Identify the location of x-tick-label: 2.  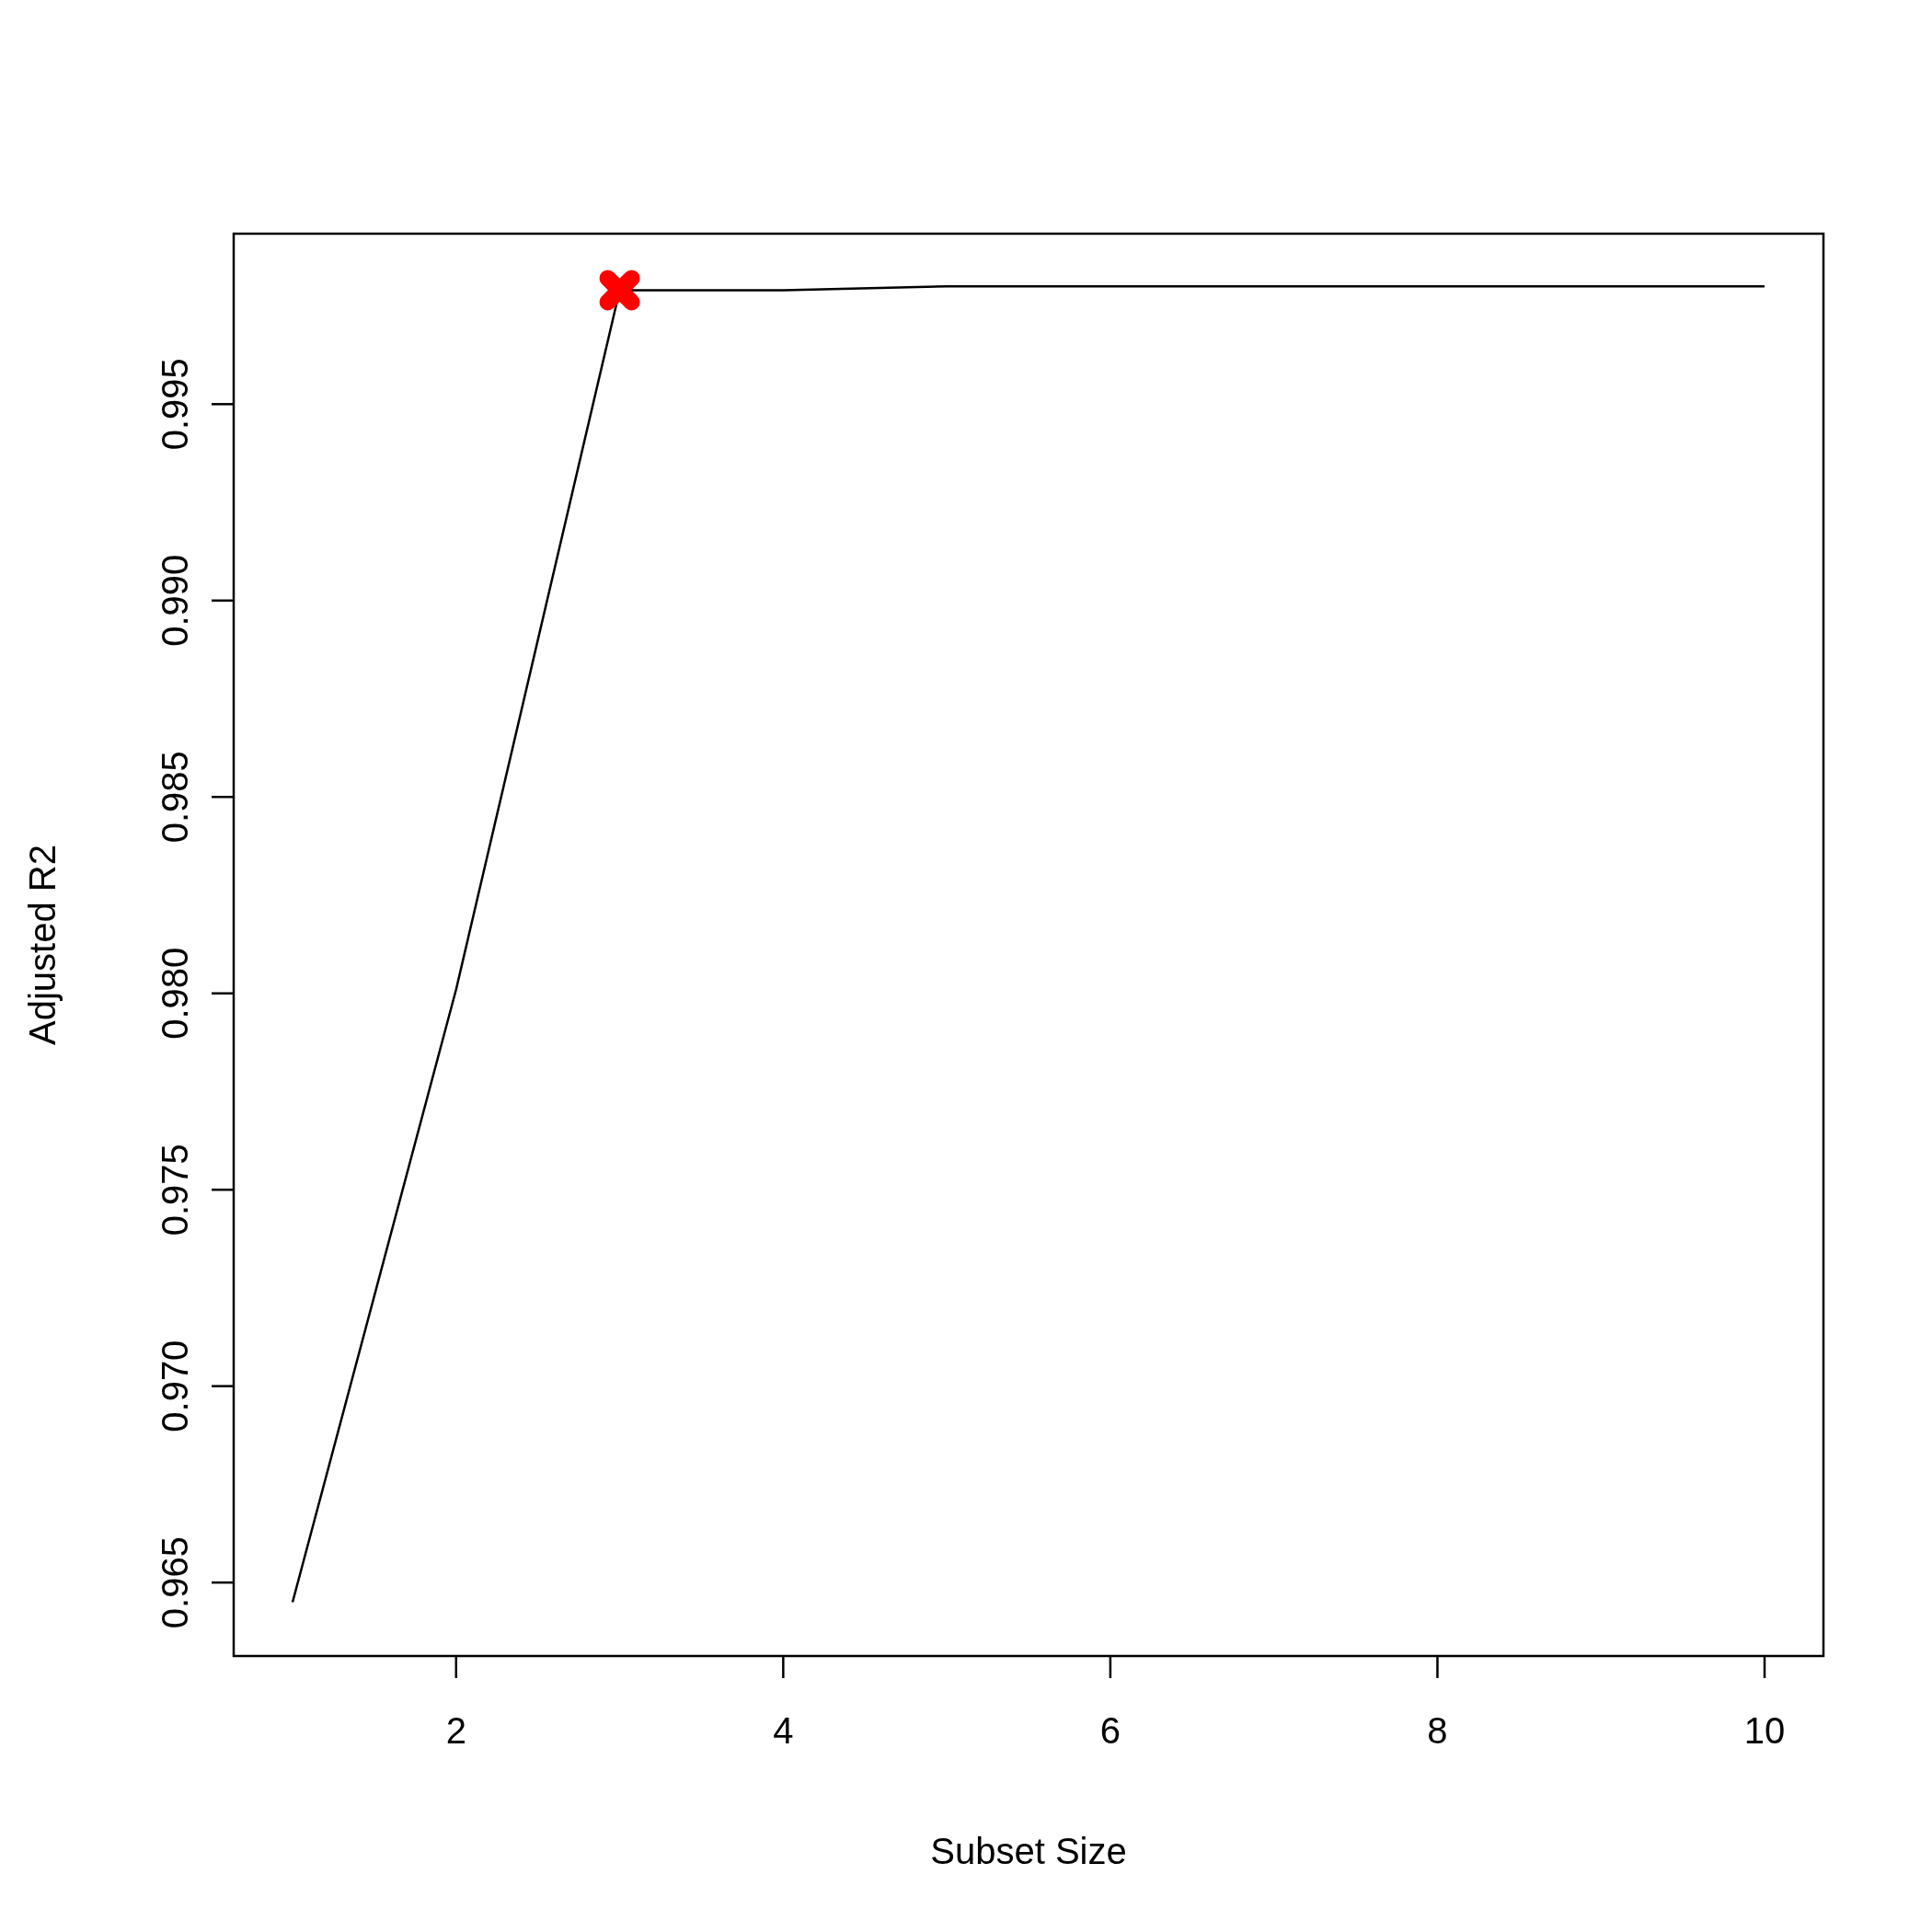
(455, 1730).